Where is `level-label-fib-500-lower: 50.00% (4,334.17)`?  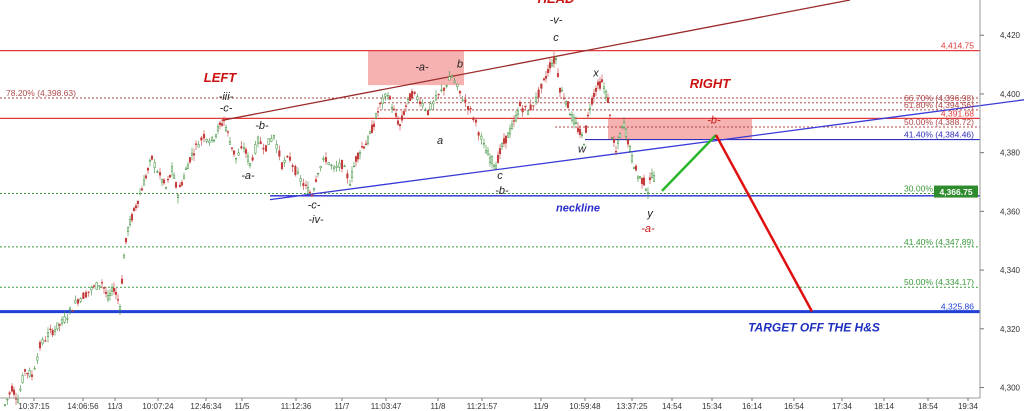 level-label-fib-500-lower: 50.00% (4,334.17) is located at coordinates (939, 282).